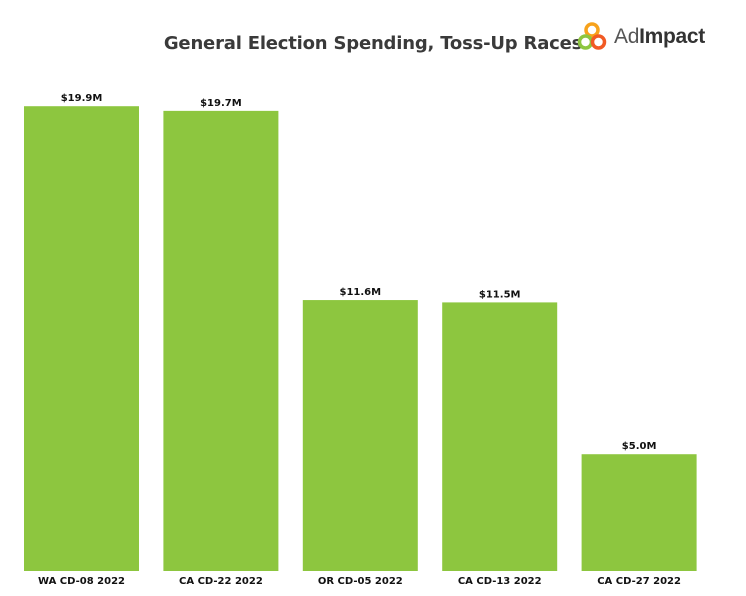 Image resolution: width=746 pixels, height=596 pixels. What do you see at coordinates (500, 294) in the screenshot?
I see `bar-value-label: $11.5M` at bounding box center [500, 294].